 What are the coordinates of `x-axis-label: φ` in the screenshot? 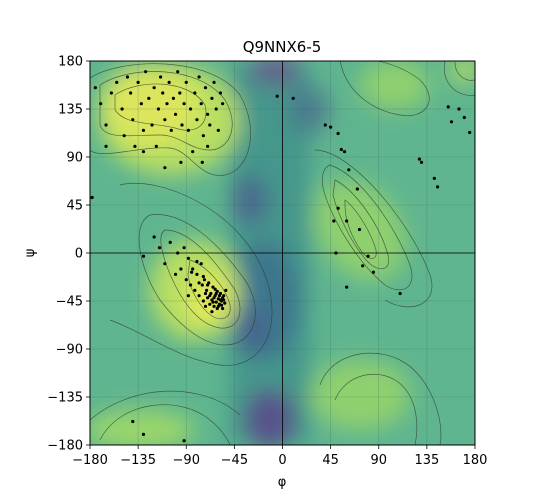 It's located at (282, 482).